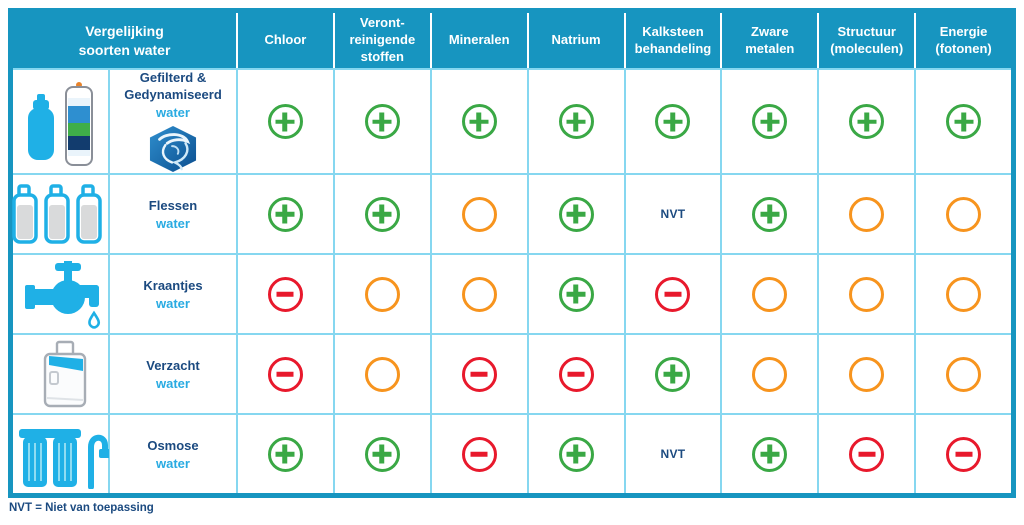 The image size is (1024, 525). What do you see at coordinates (479, 40) in the screenshot?
I see `column-header-3: Mineralen` at bounding box center [479, 40].